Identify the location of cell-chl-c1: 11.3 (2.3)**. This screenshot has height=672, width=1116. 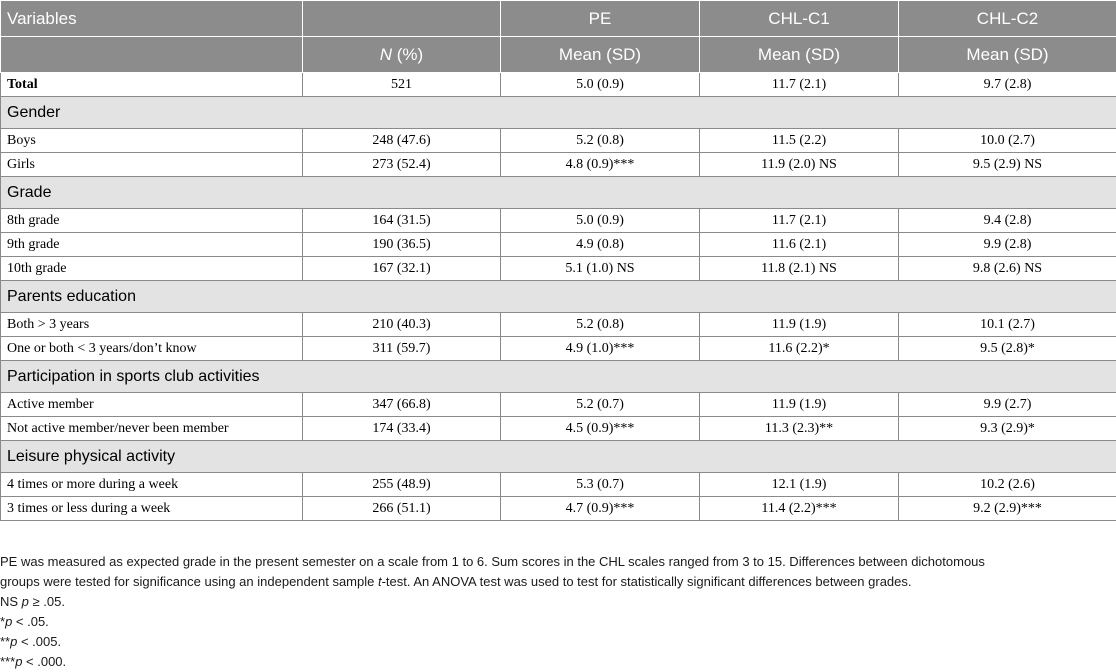
(799, 429).